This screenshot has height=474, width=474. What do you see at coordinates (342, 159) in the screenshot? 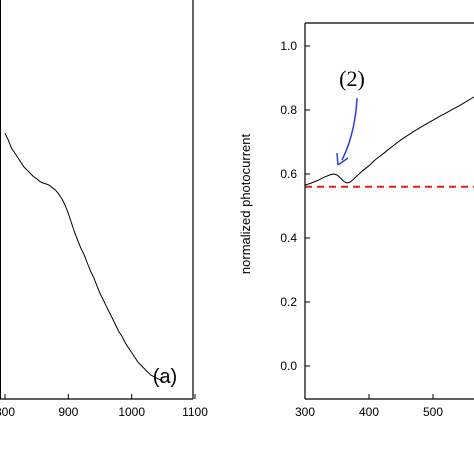
I see `panel-b-annotation-arrowhead` at bounding box center [342, 159].